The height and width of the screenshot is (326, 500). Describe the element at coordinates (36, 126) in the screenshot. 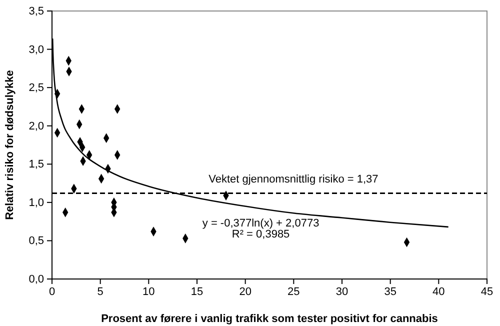

I see `y-tick-label: 2,0` at that location.